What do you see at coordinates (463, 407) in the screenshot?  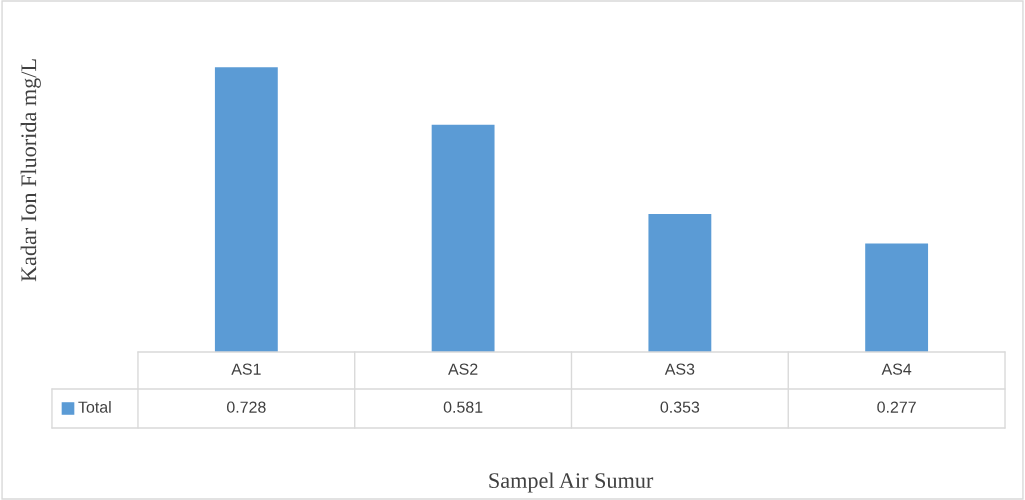 I see `data-label: 0.581` at bounding box center [463, 407].